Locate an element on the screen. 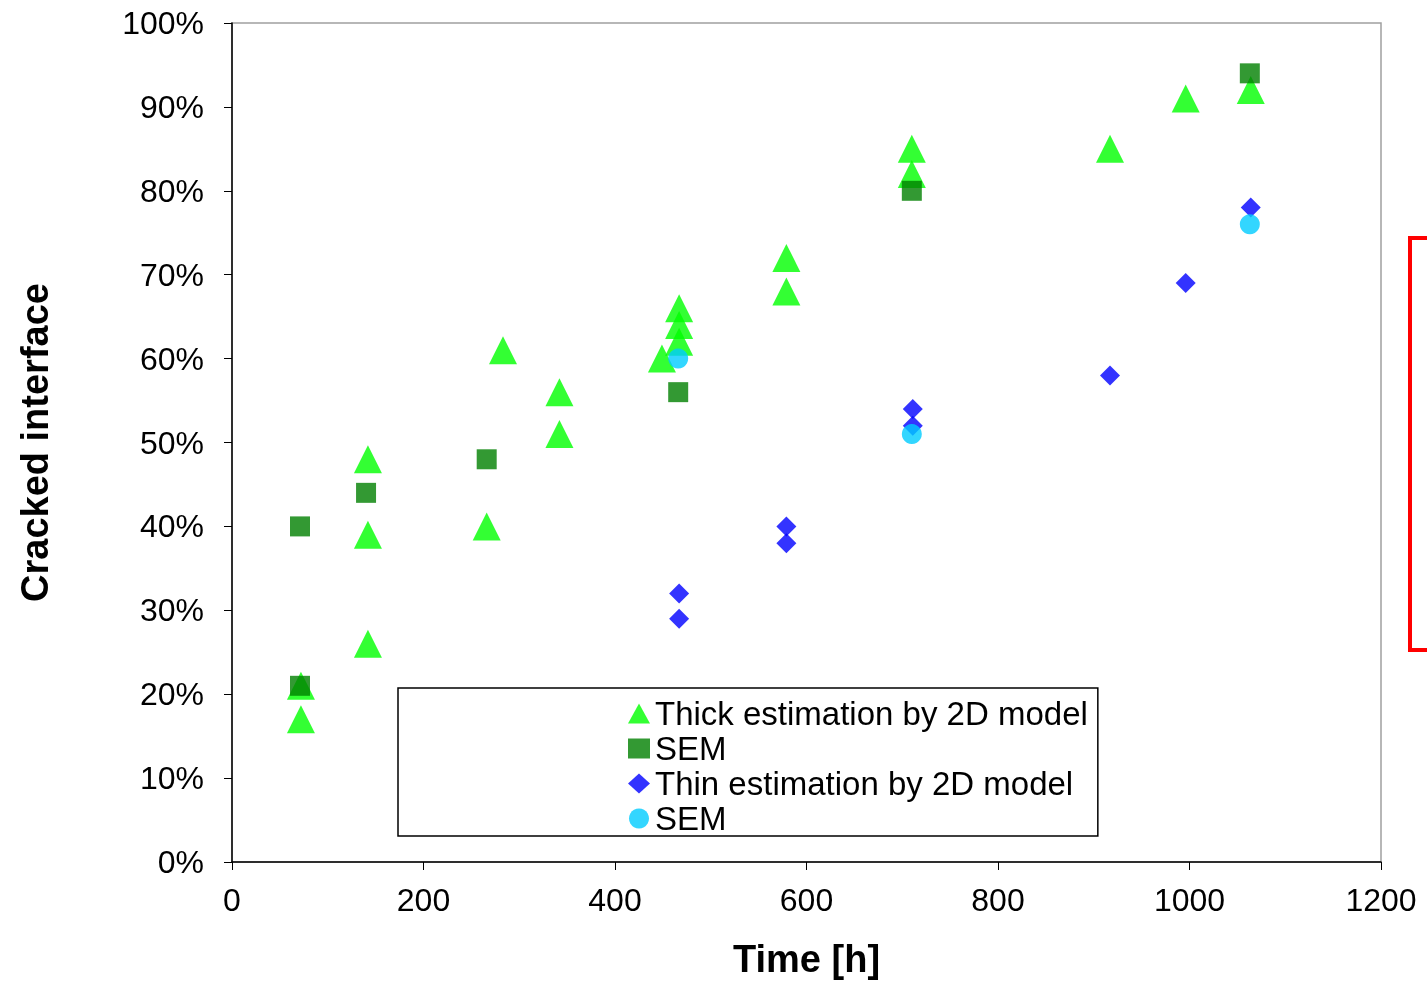 This screenshot has width=1427, height=983. x-tick-label: 1200 is located at coordinates (1381, 900).